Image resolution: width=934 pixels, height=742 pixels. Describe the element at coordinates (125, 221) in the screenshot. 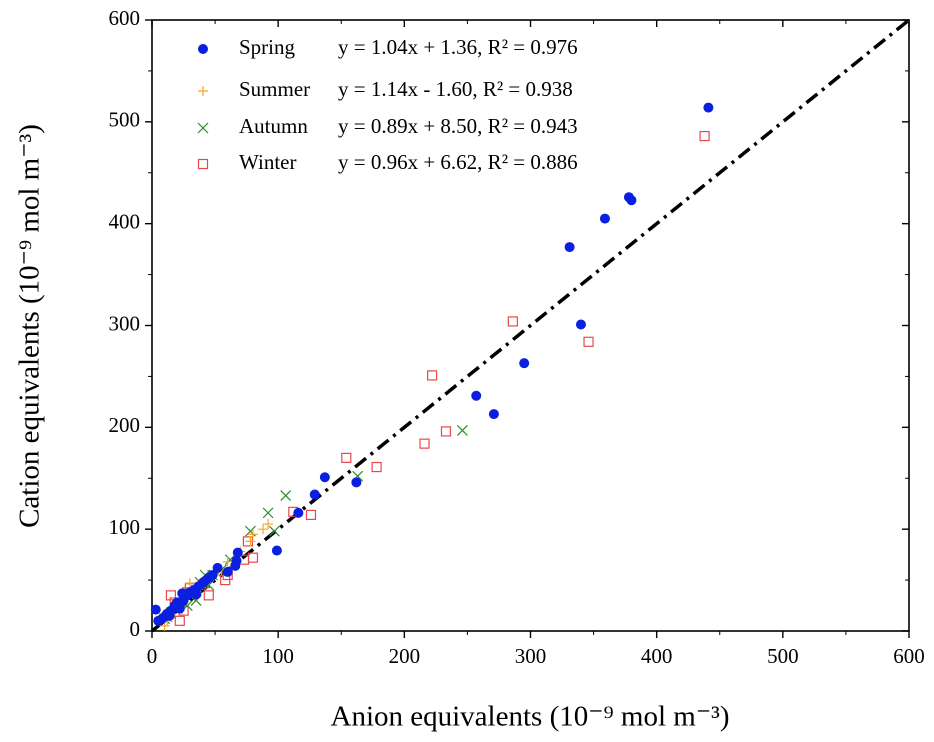

I see `y-tick-label: 400` at that location.